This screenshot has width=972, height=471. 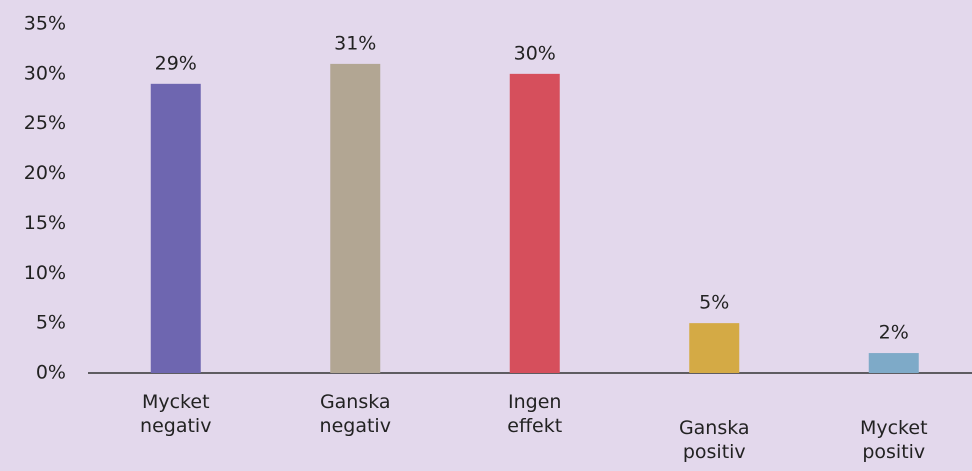 I want to click on y-tick-label: 5%, so click(x=51, y=323).